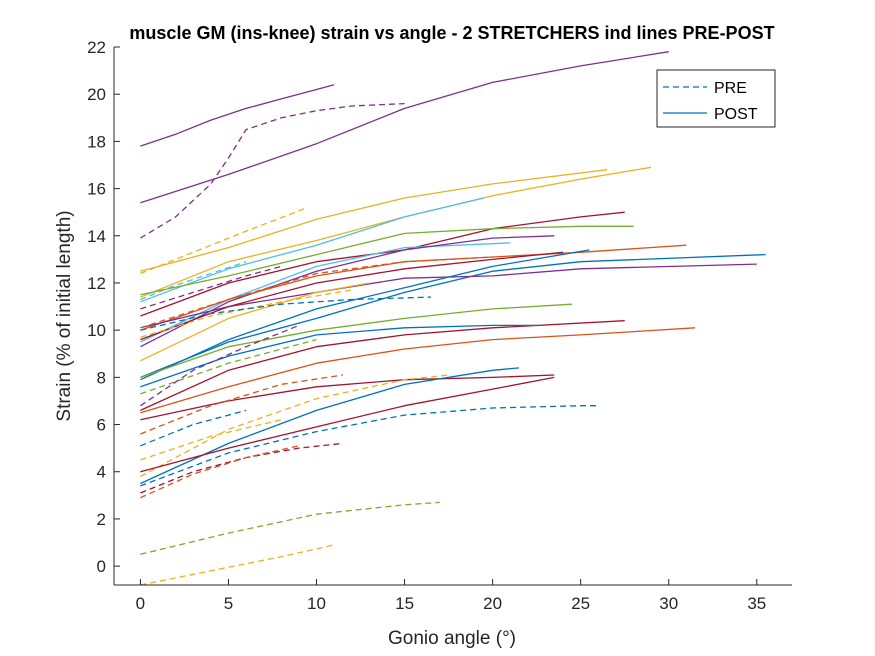  Describe the element at coordinates (101, 377) in the screenshot. I see `y-tick-label: 8` at that location.